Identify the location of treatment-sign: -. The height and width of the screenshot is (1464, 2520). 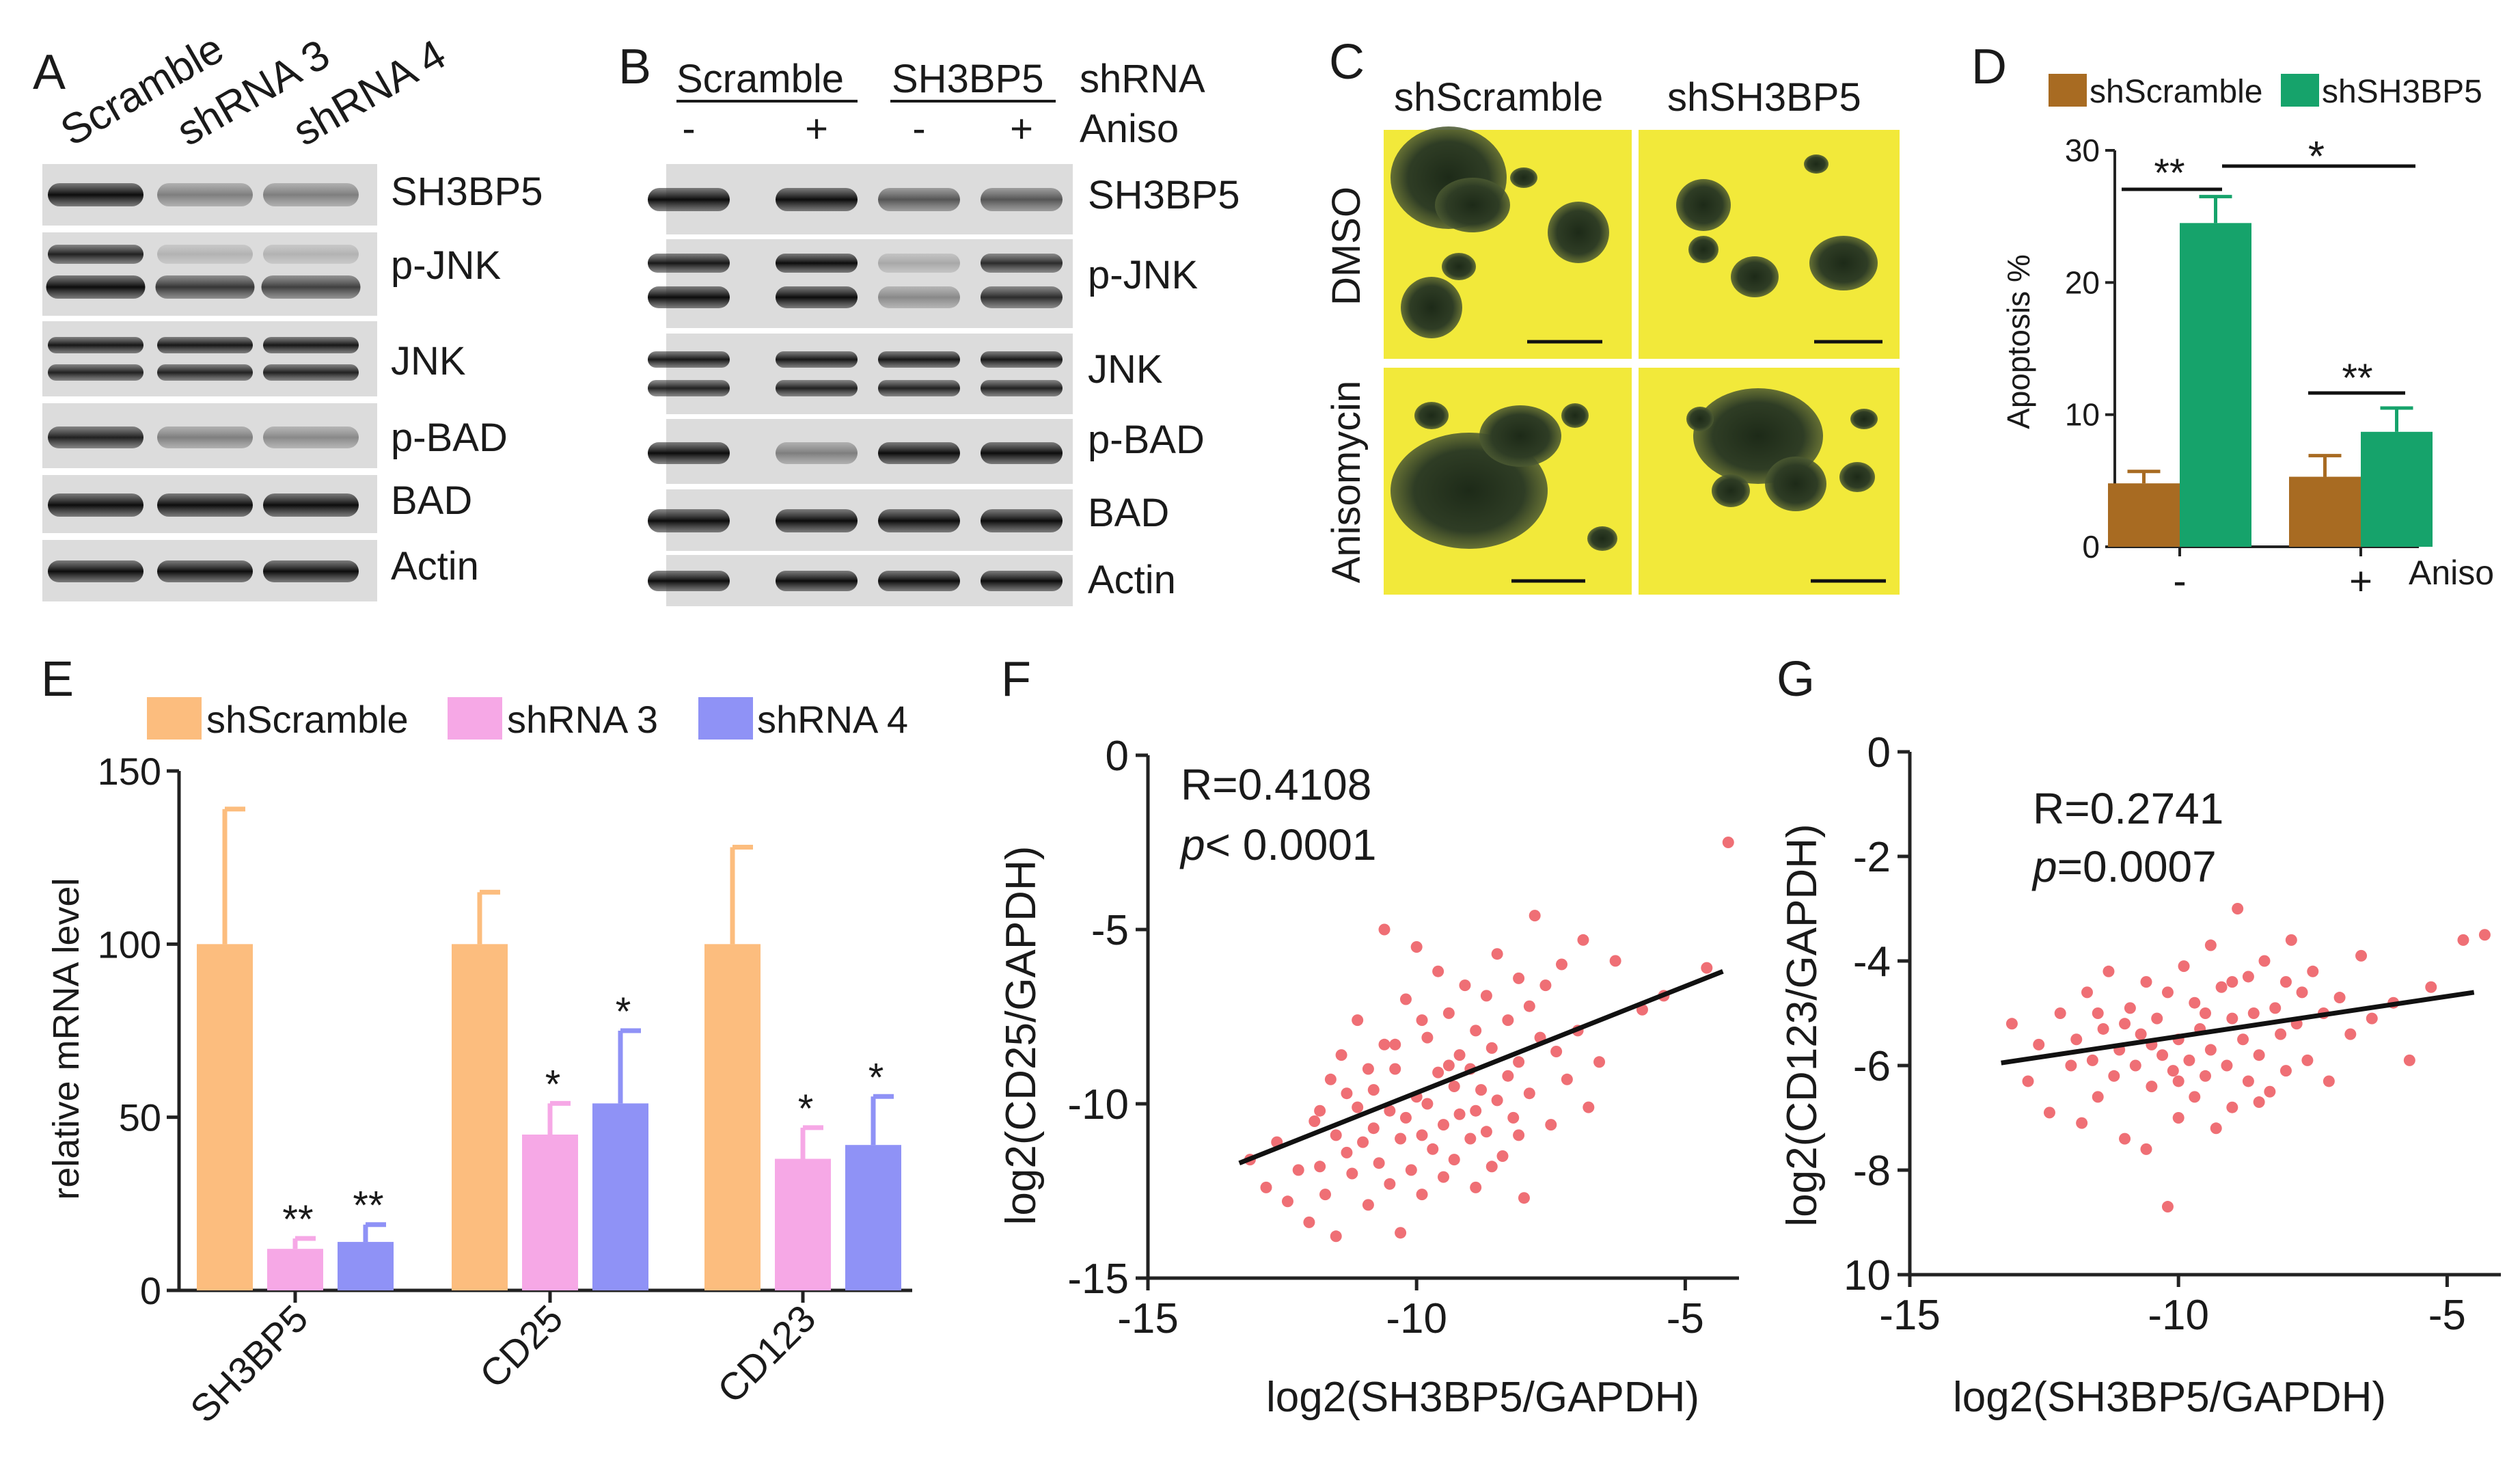
(918, 129).